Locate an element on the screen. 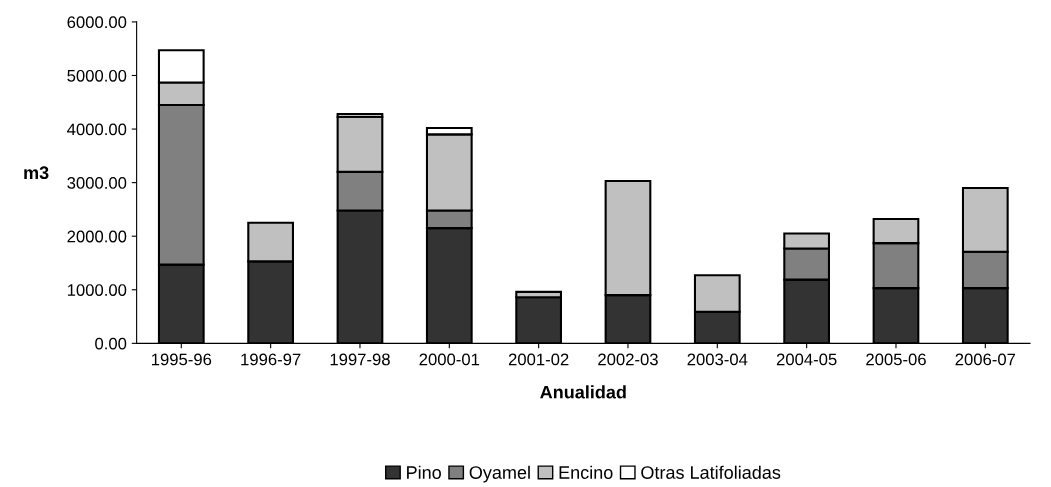 The width and height of the screenshot is (1051, 487). x-tick-label: 1995-96 is located at coordinates (181, 359).